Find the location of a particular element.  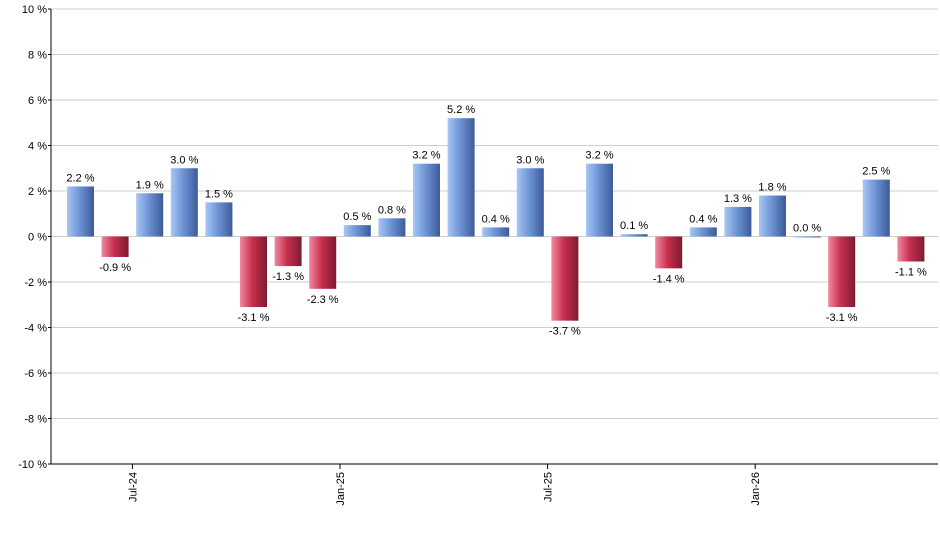

x-tick-label: Jul-25 is located at coordinates (549, 487).